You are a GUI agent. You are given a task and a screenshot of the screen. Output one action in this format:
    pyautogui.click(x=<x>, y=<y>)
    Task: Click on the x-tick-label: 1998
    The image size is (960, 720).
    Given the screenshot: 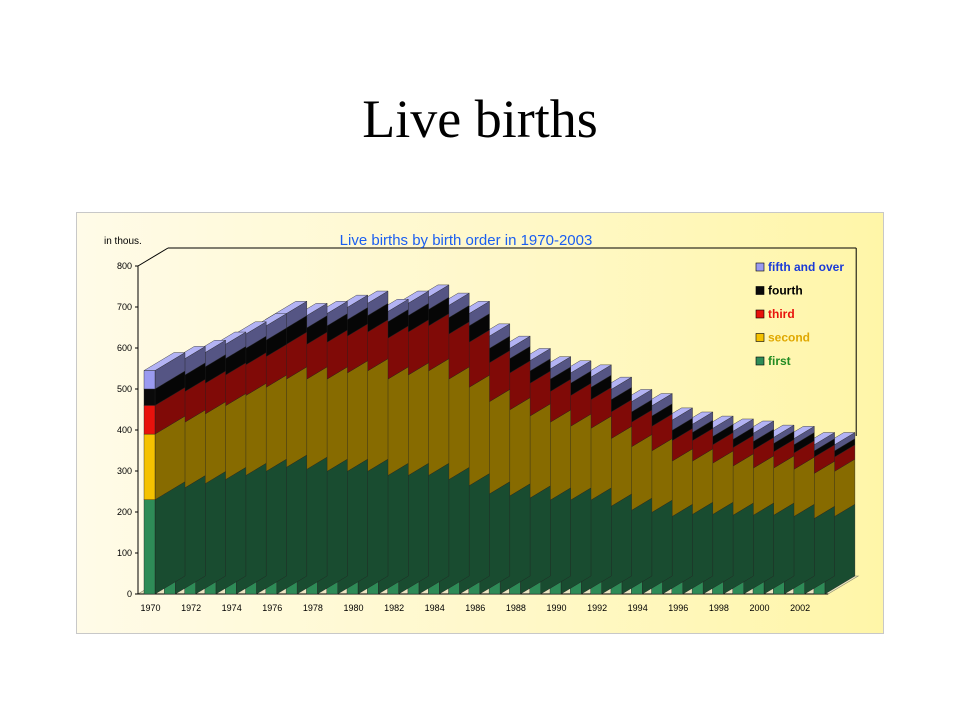 What is the action you would take?
    pyautogui.click(x=719, y=608)
    